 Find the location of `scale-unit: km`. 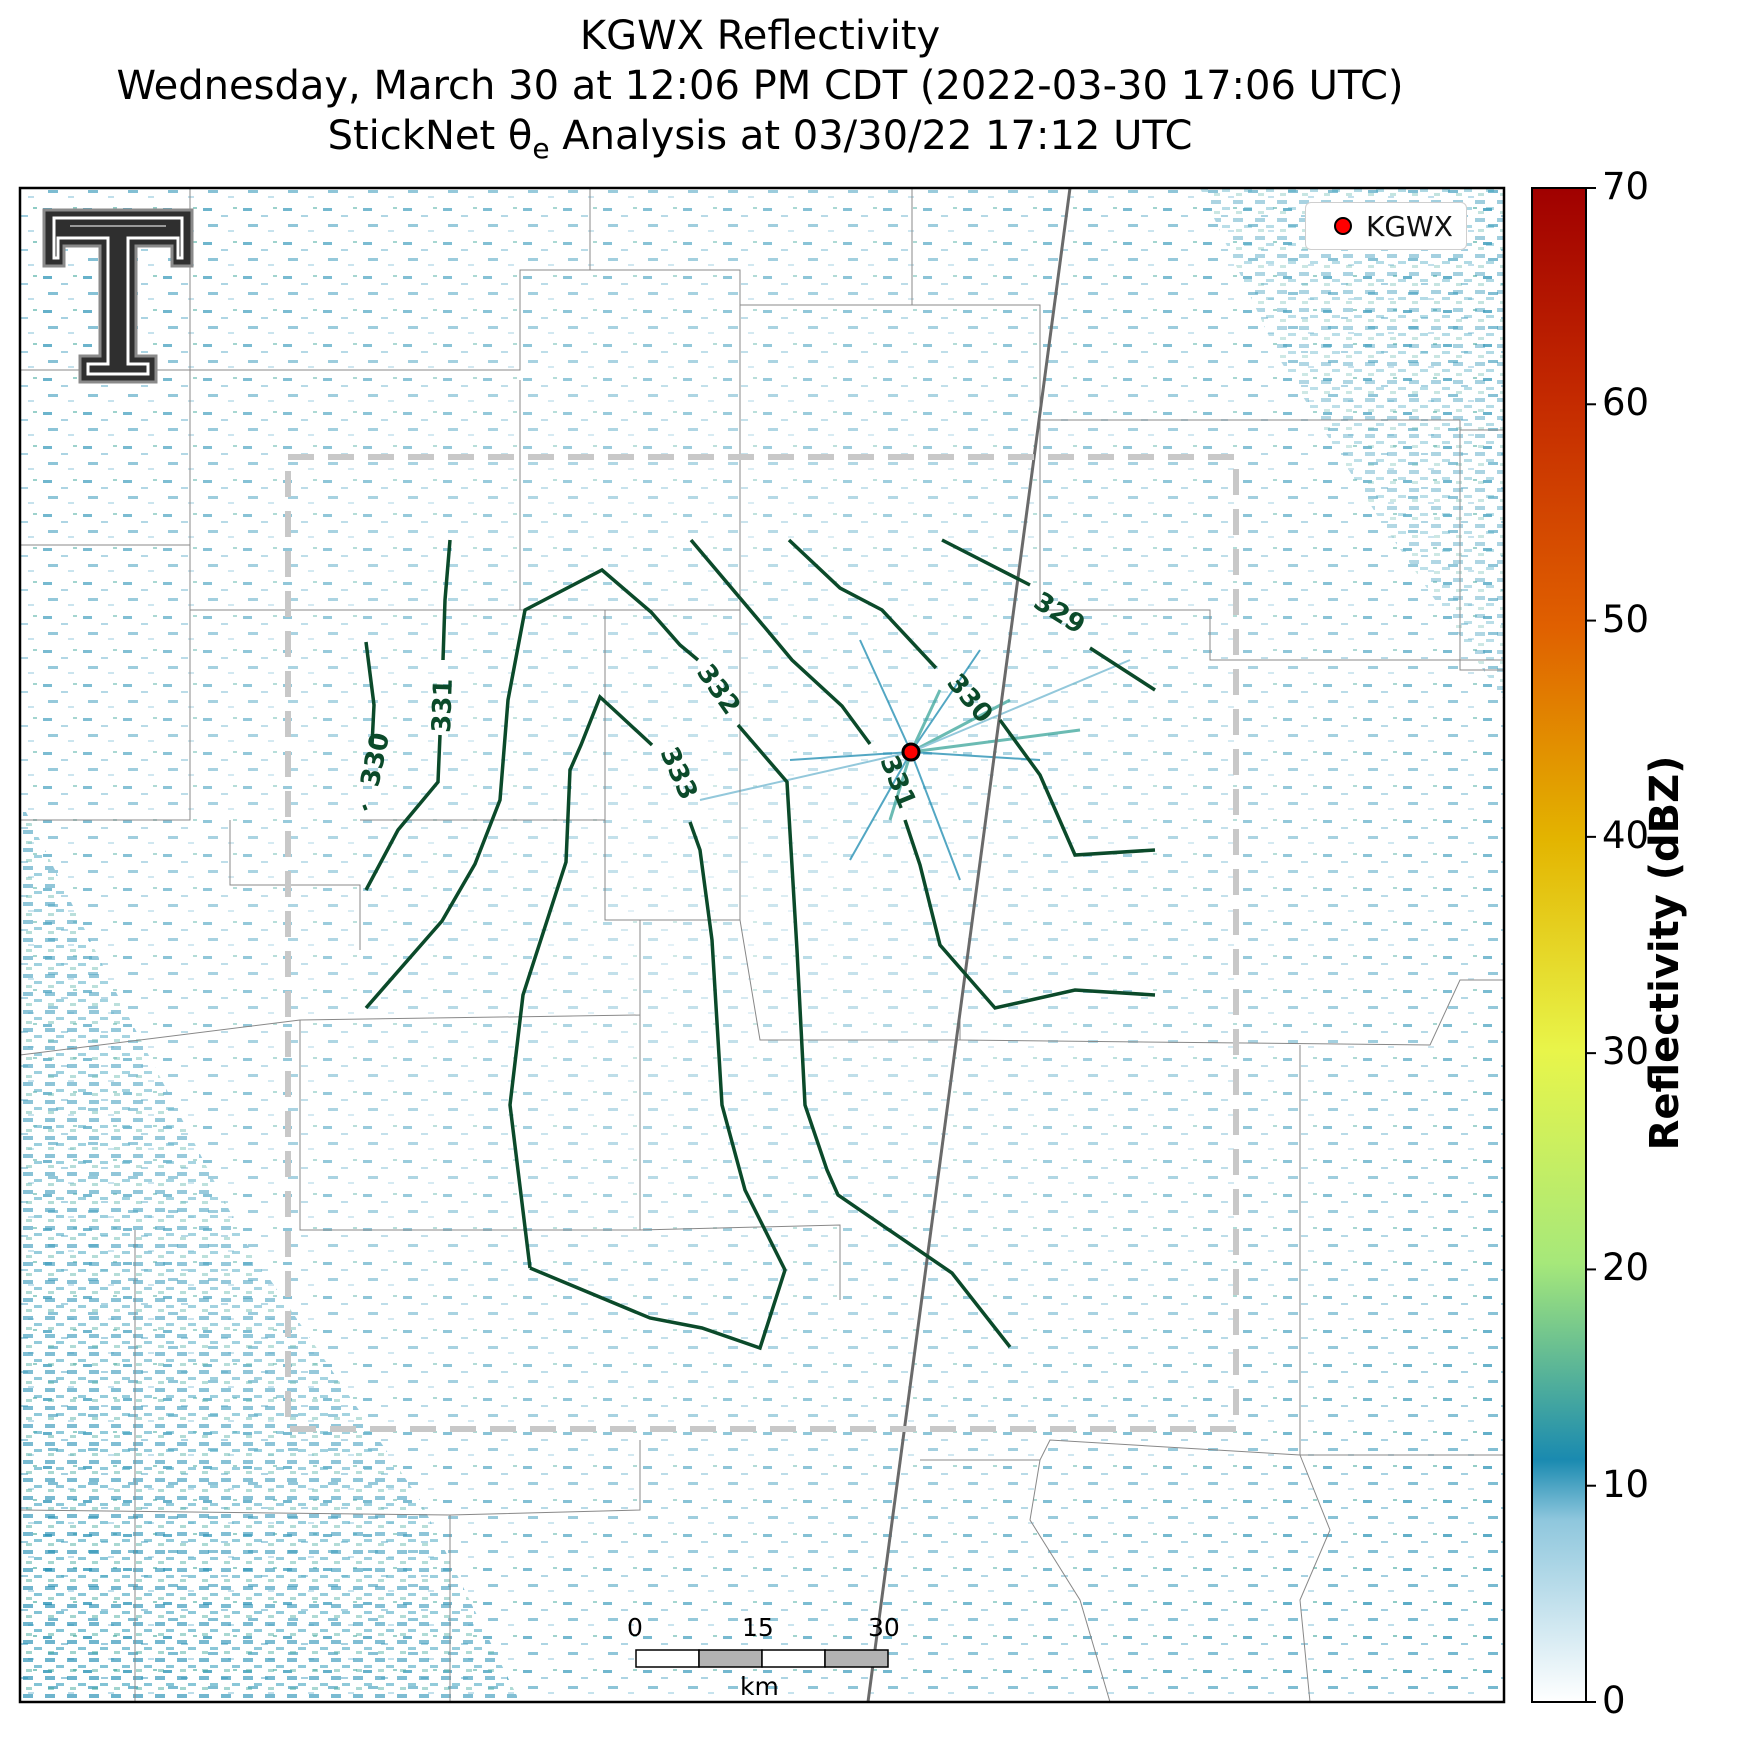

scale-unit: km is located at coordinates (759, 1686).